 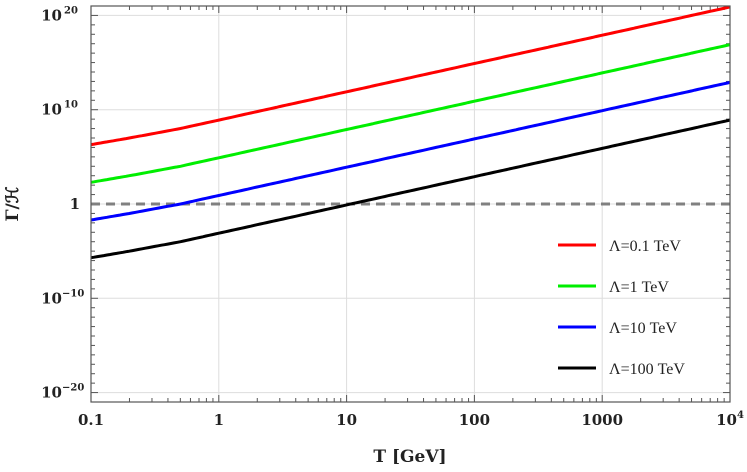 What do you see at coordinates (645, 246) in the screenshot?
I see `legend-label-0: Λ=0.1 TeV` at bounding box center [645, 246].